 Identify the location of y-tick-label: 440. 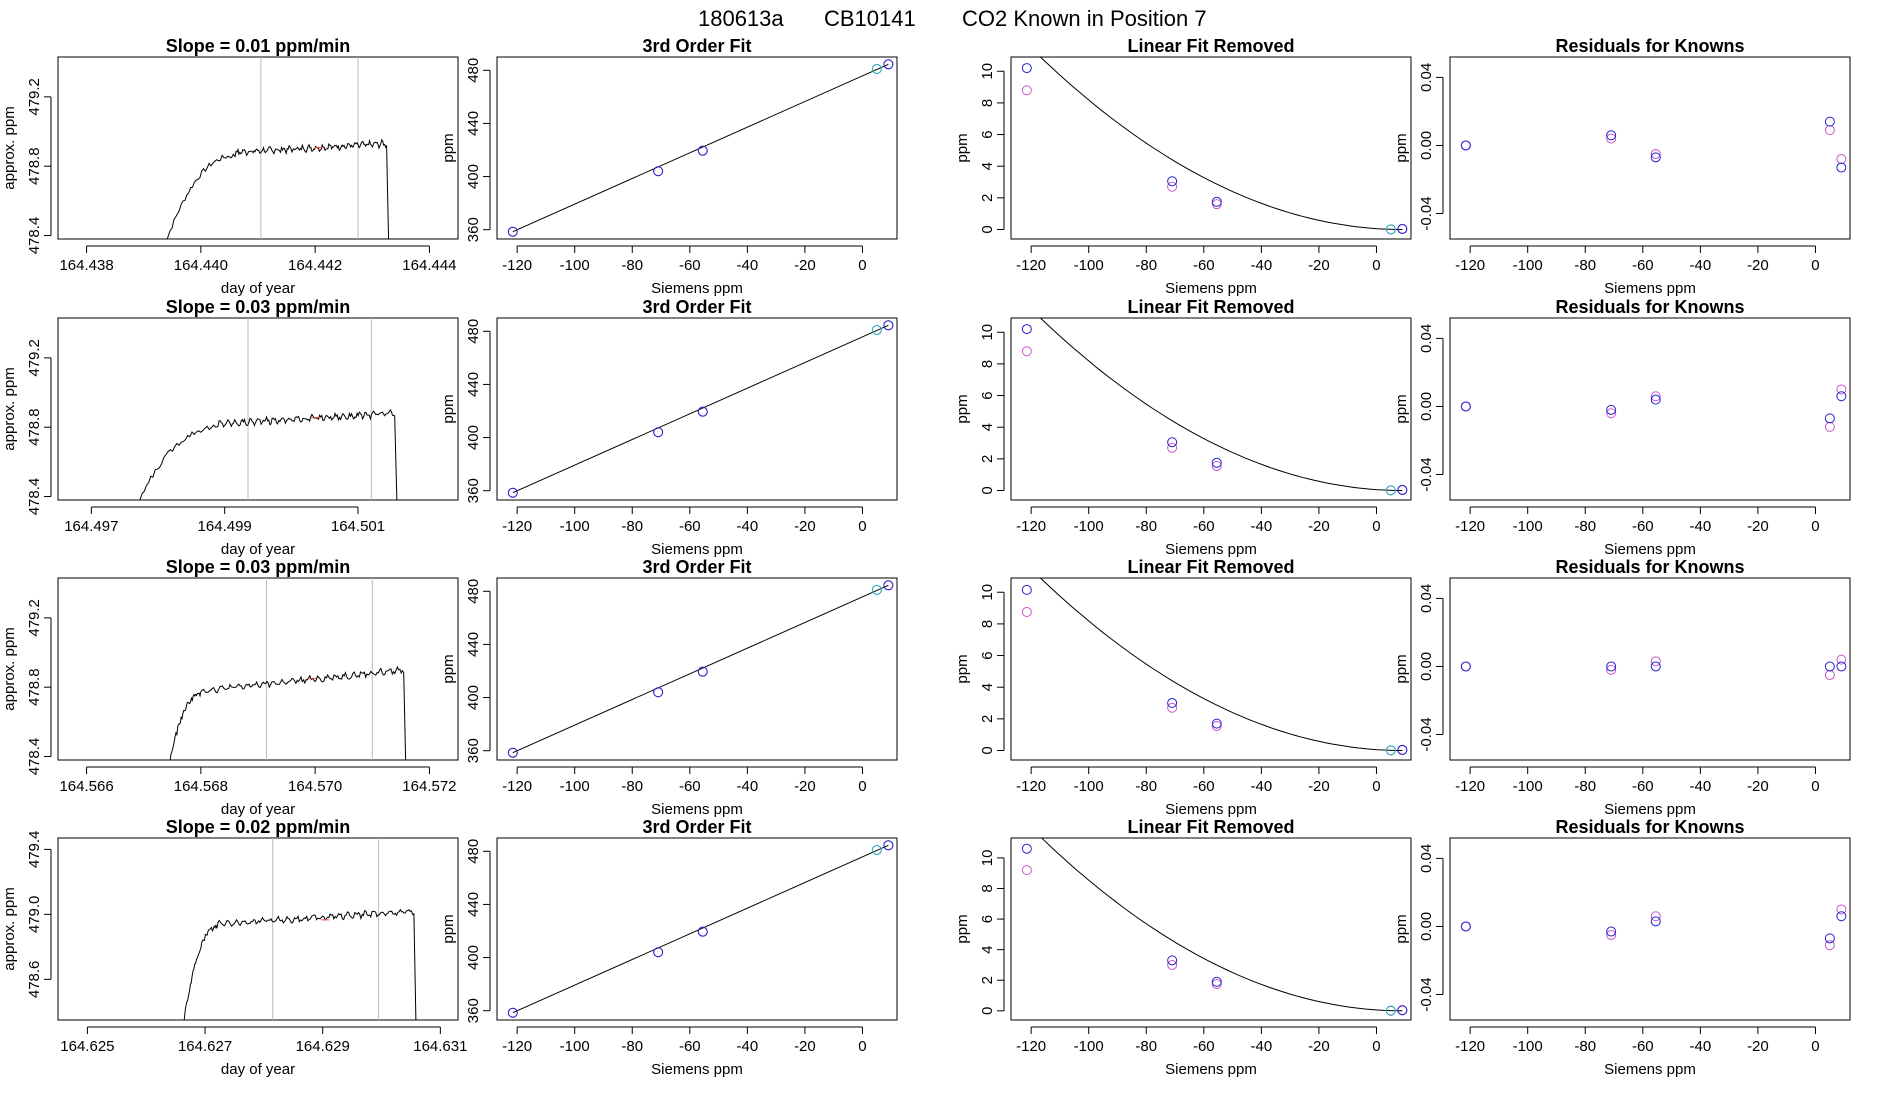
(473, 904).